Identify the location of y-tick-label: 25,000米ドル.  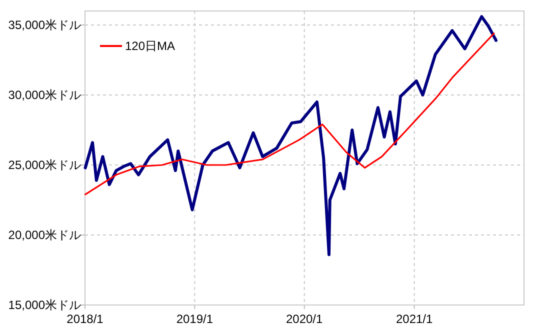
(44, 165).